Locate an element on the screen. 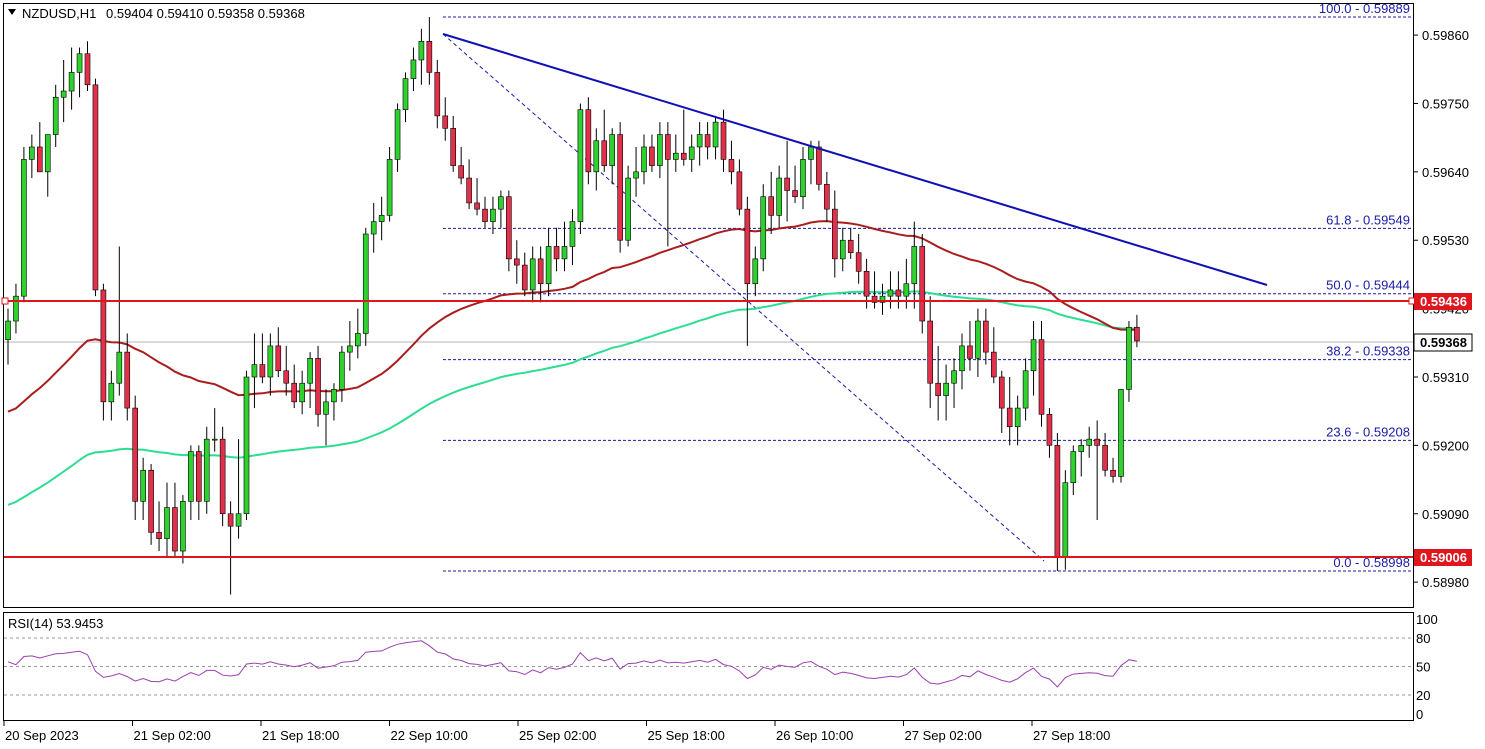 This screenshot has height=749, width=1485. current-price-tag is located at coordinates (1443, 342).